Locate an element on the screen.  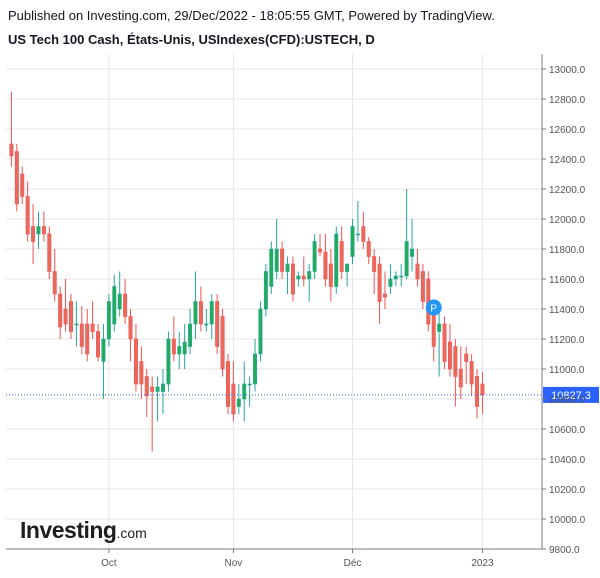
y-tick-label: 11400.0 is located at coordinates (567, 310).